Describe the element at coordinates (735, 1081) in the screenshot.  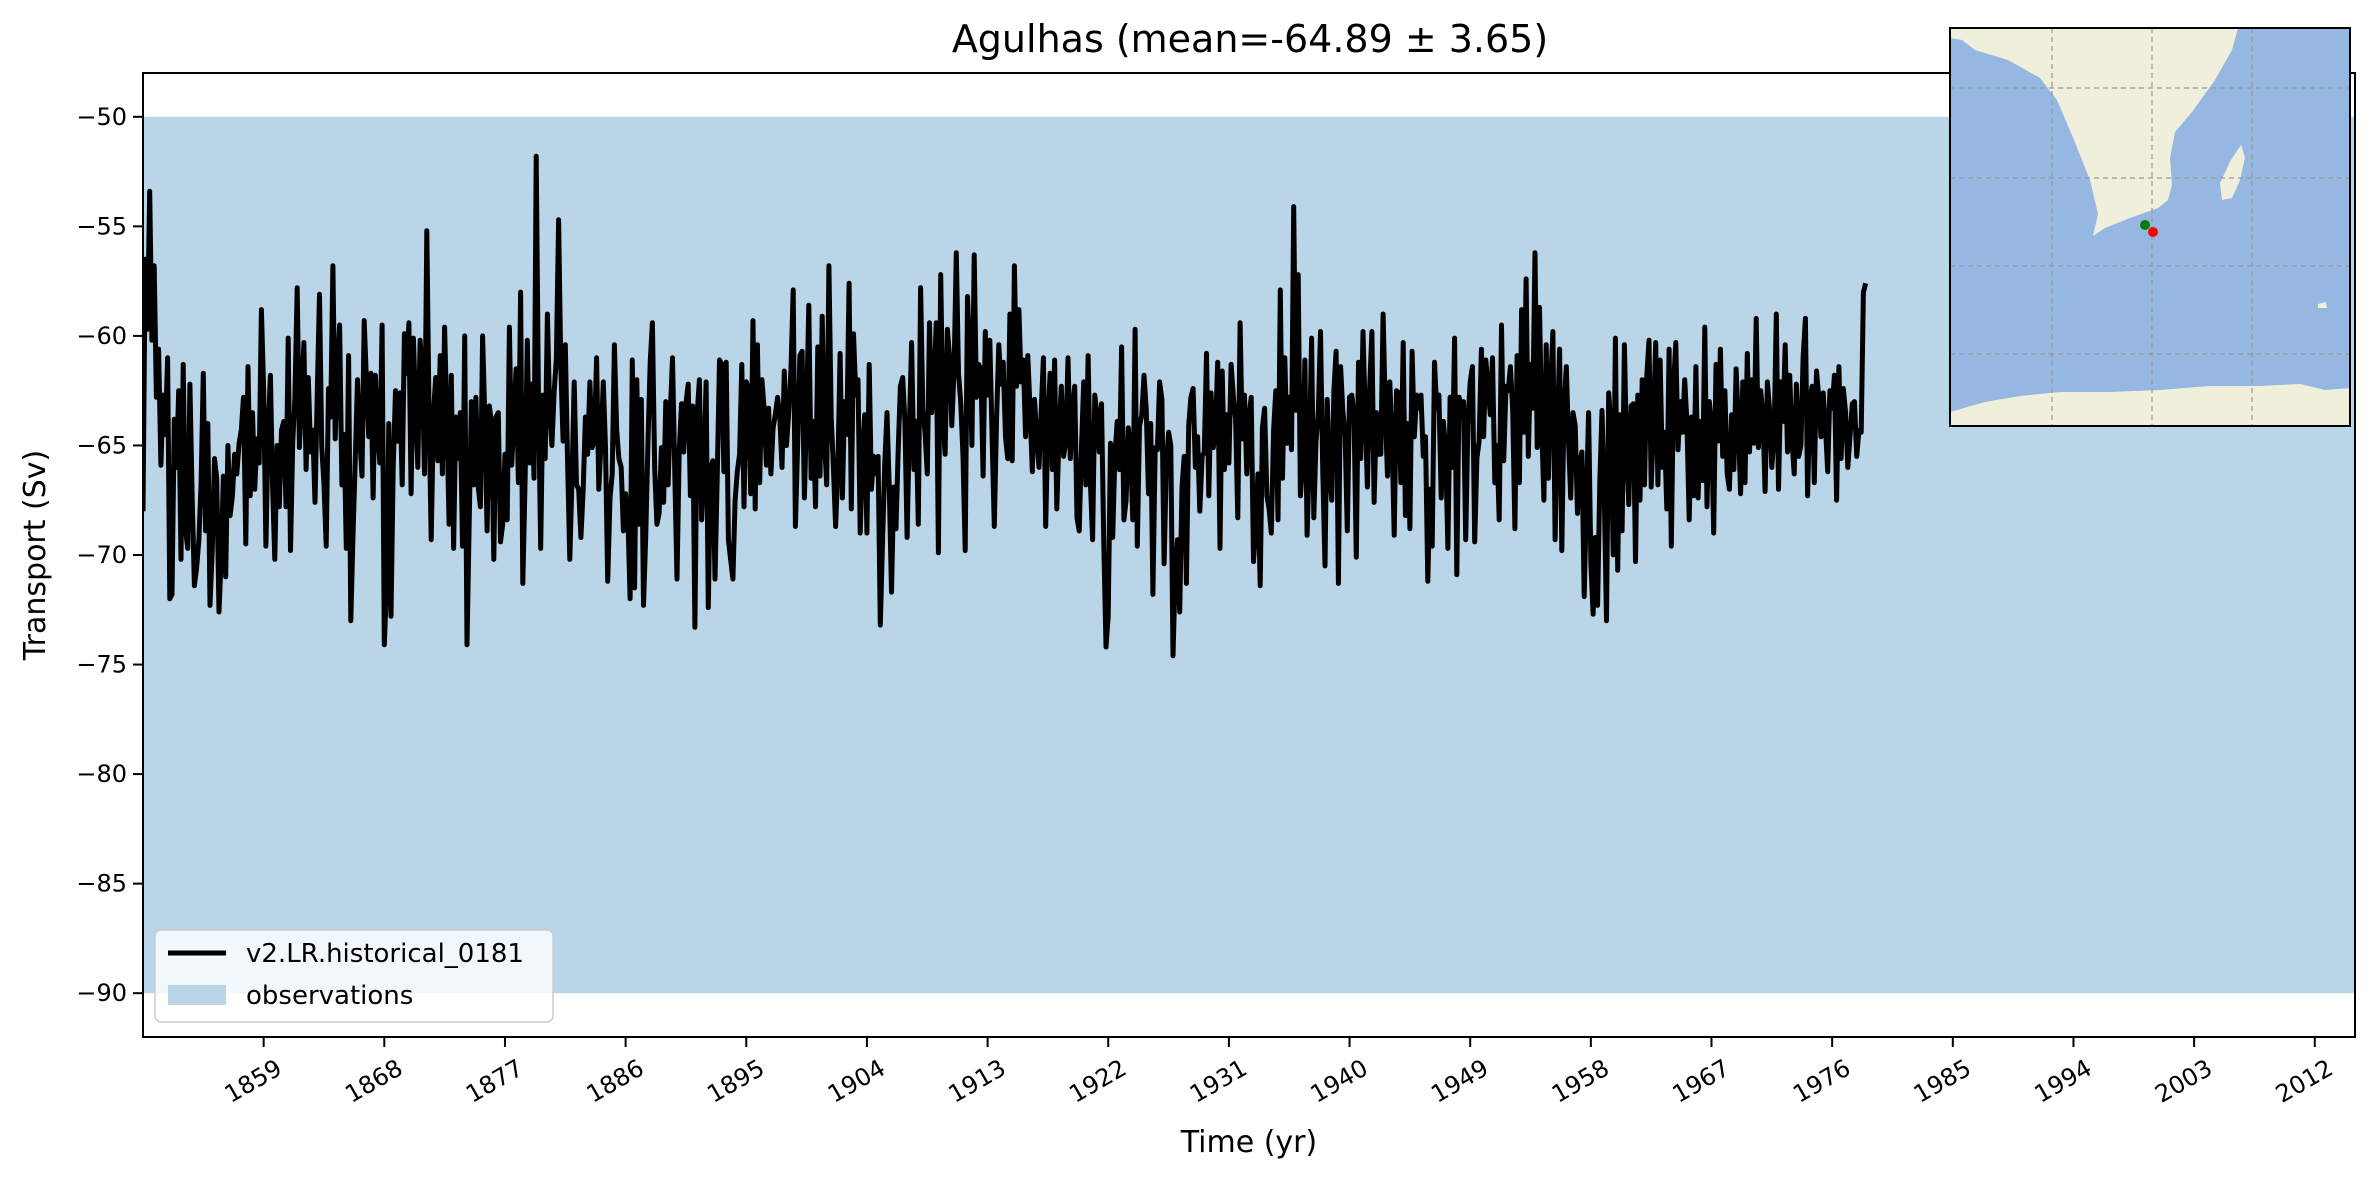
I see `x-tick-label: 1895` at that location.